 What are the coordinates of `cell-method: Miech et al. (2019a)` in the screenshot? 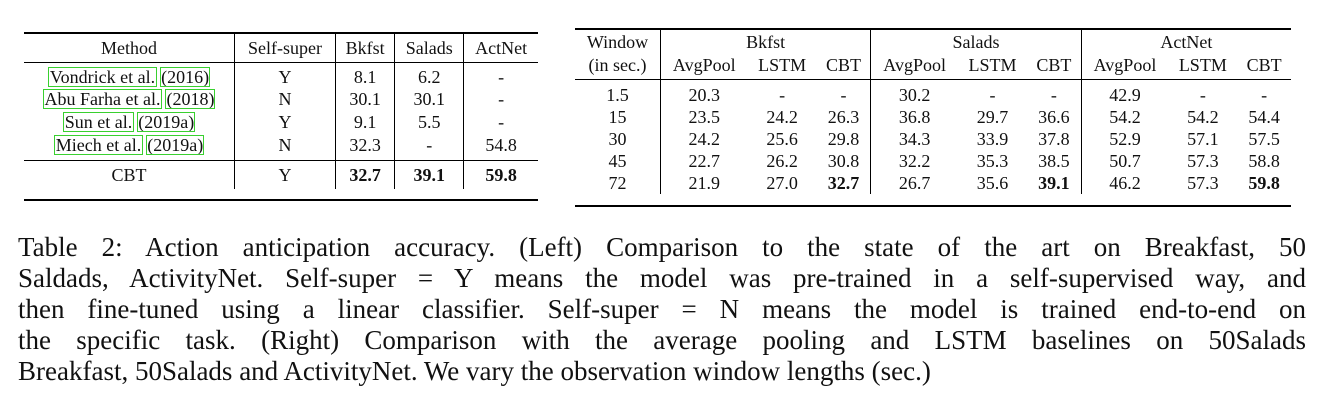 It's located at (129, 146).